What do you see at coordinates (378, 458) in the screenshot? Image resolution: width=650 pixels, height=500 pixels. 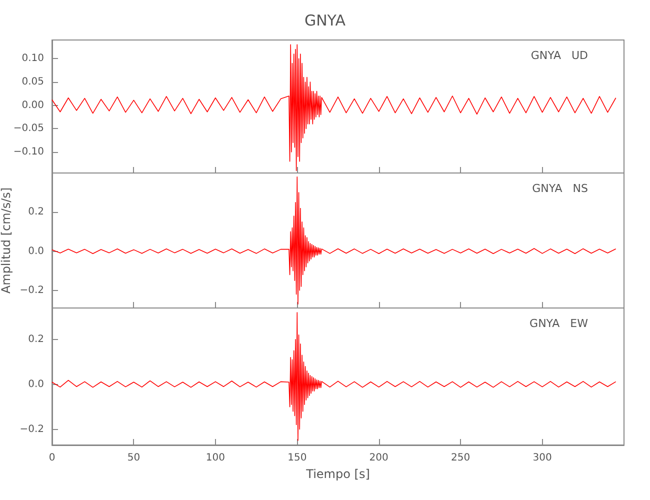 I see `x-tick-label: 200` at bounding box center [378, 458].